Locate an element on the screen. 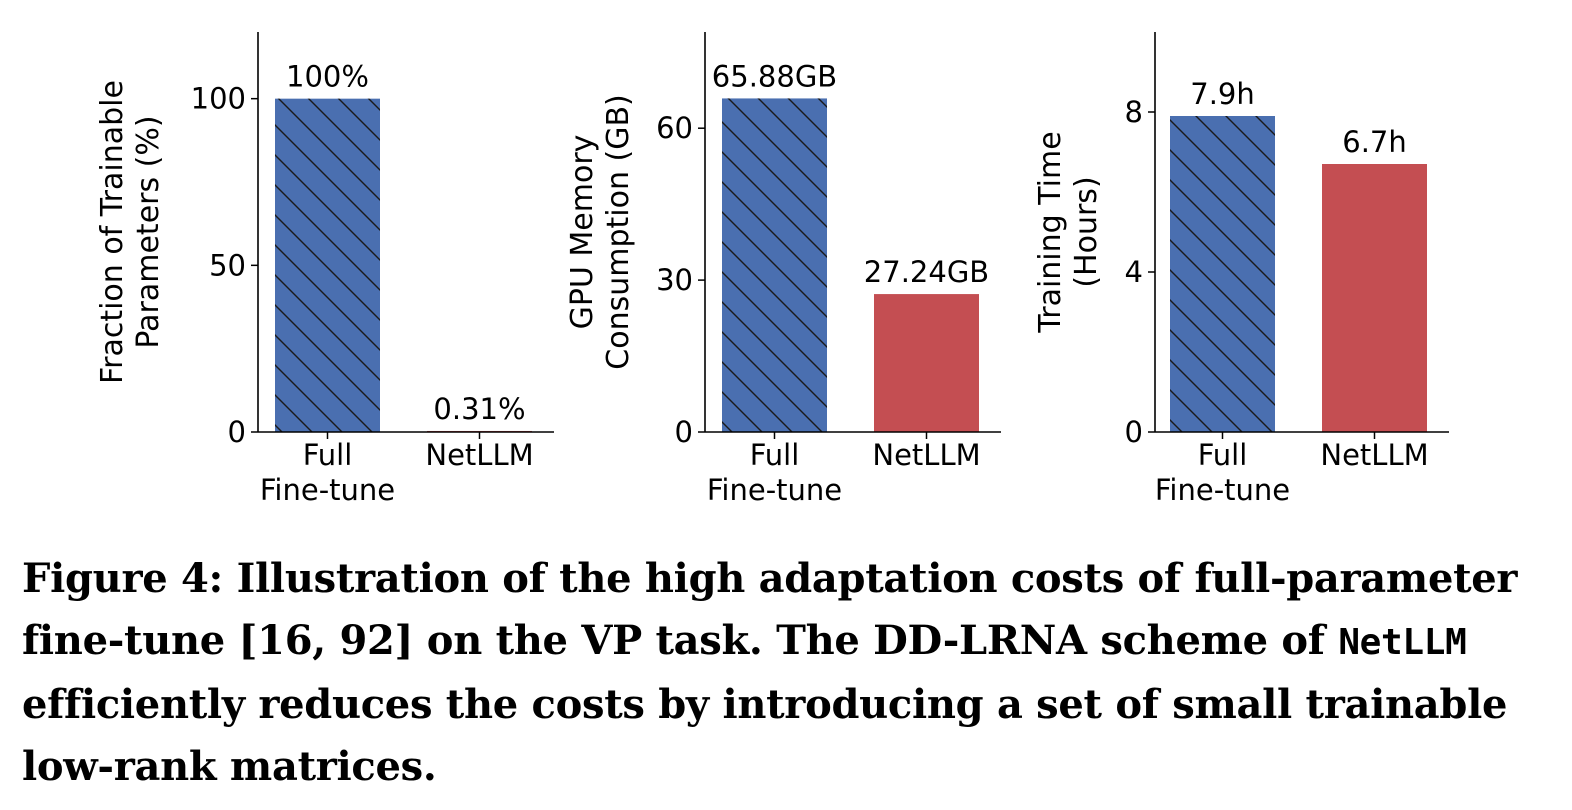 Image resolution: width=1572 pixels, height=810 pixels. data-label-1-1: 27.24GB is located at coordinates (926, 272).